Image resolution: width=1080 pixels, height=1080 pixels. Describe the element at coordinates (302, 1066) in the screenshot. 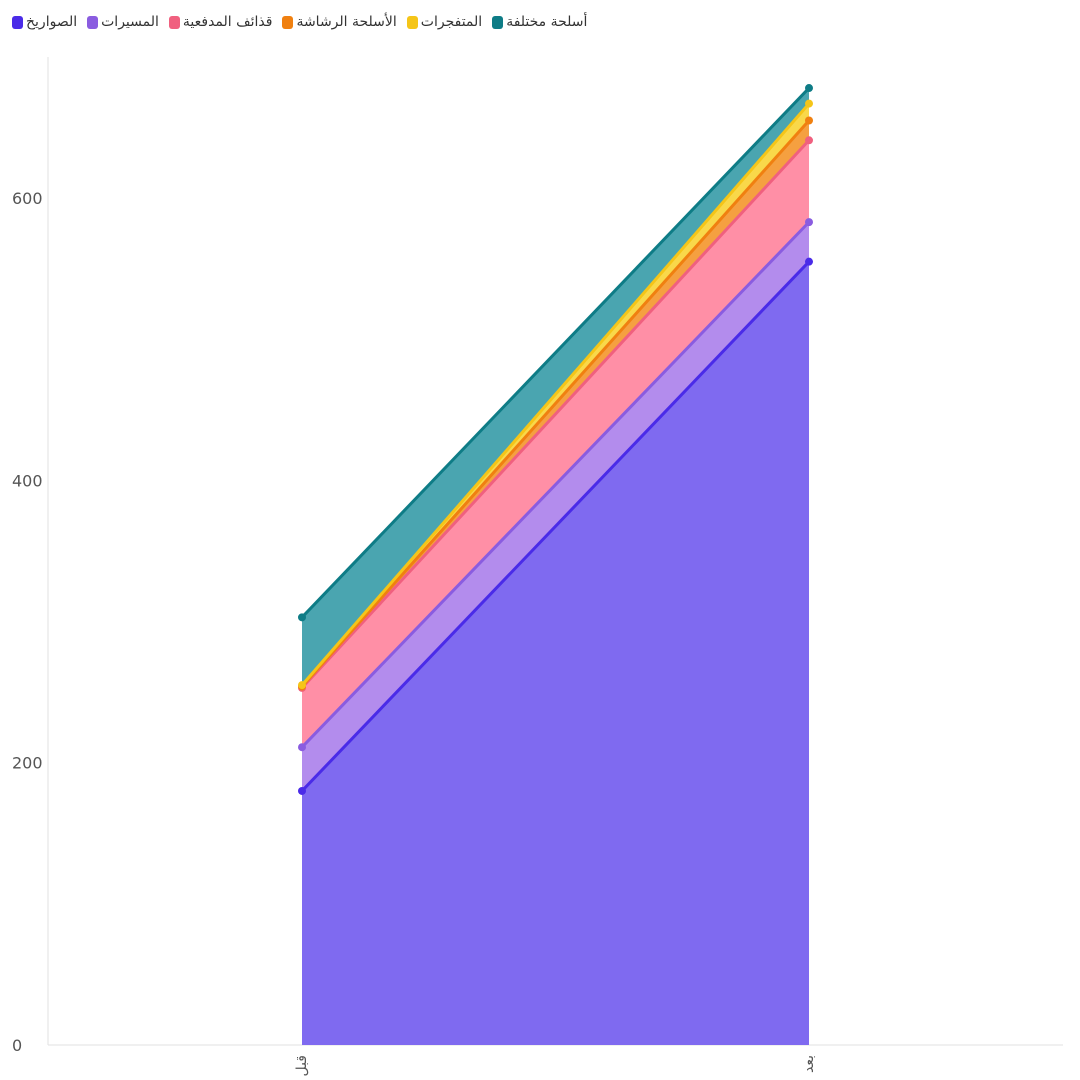

I see `x-tick-label: قبل` at that location.